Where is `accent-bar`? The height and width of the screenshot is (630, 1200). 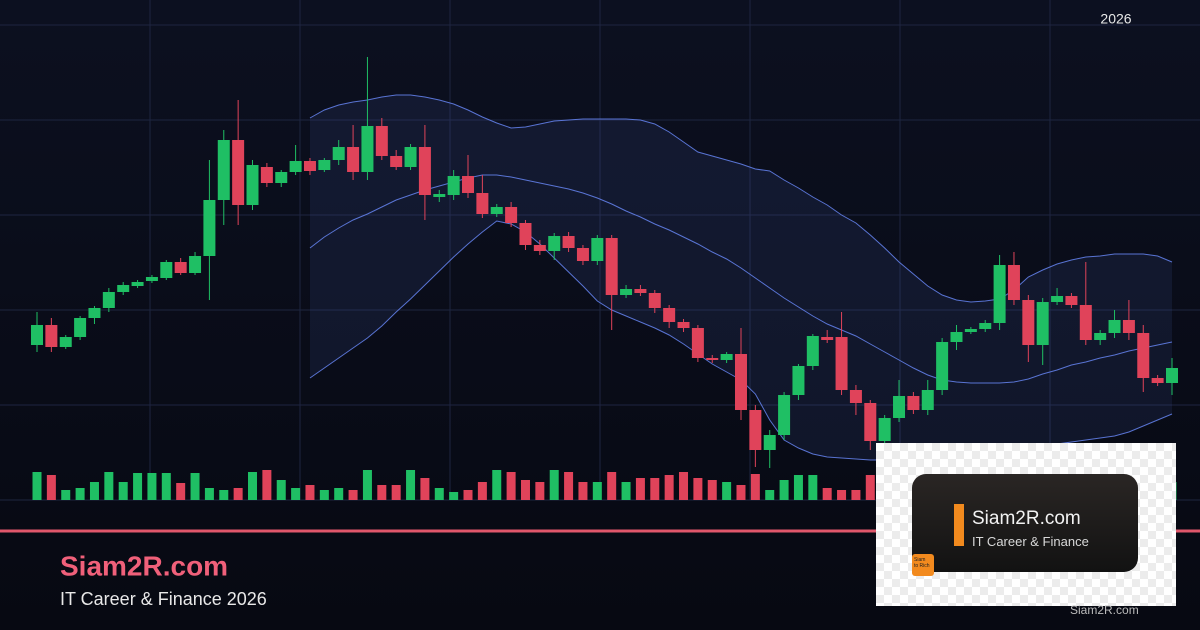 accent-bar is located at coordinates (959, 525).